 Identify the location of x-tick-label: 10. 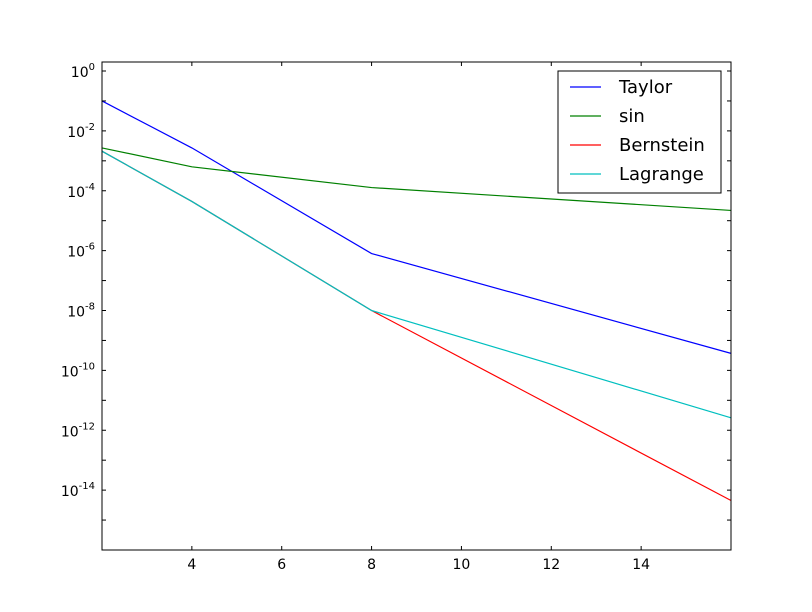
(462, 565).